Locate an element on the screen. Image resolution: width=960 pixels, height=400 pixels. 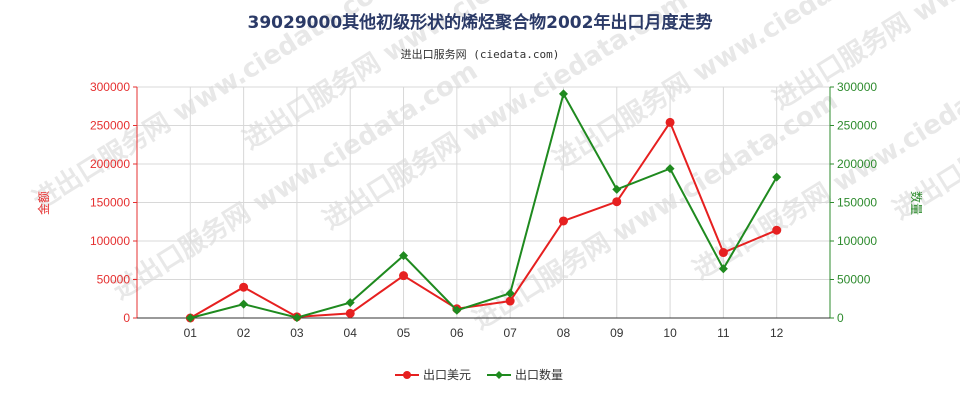
y-tick-label-left: 50000 is located at coordinates (114, 280).